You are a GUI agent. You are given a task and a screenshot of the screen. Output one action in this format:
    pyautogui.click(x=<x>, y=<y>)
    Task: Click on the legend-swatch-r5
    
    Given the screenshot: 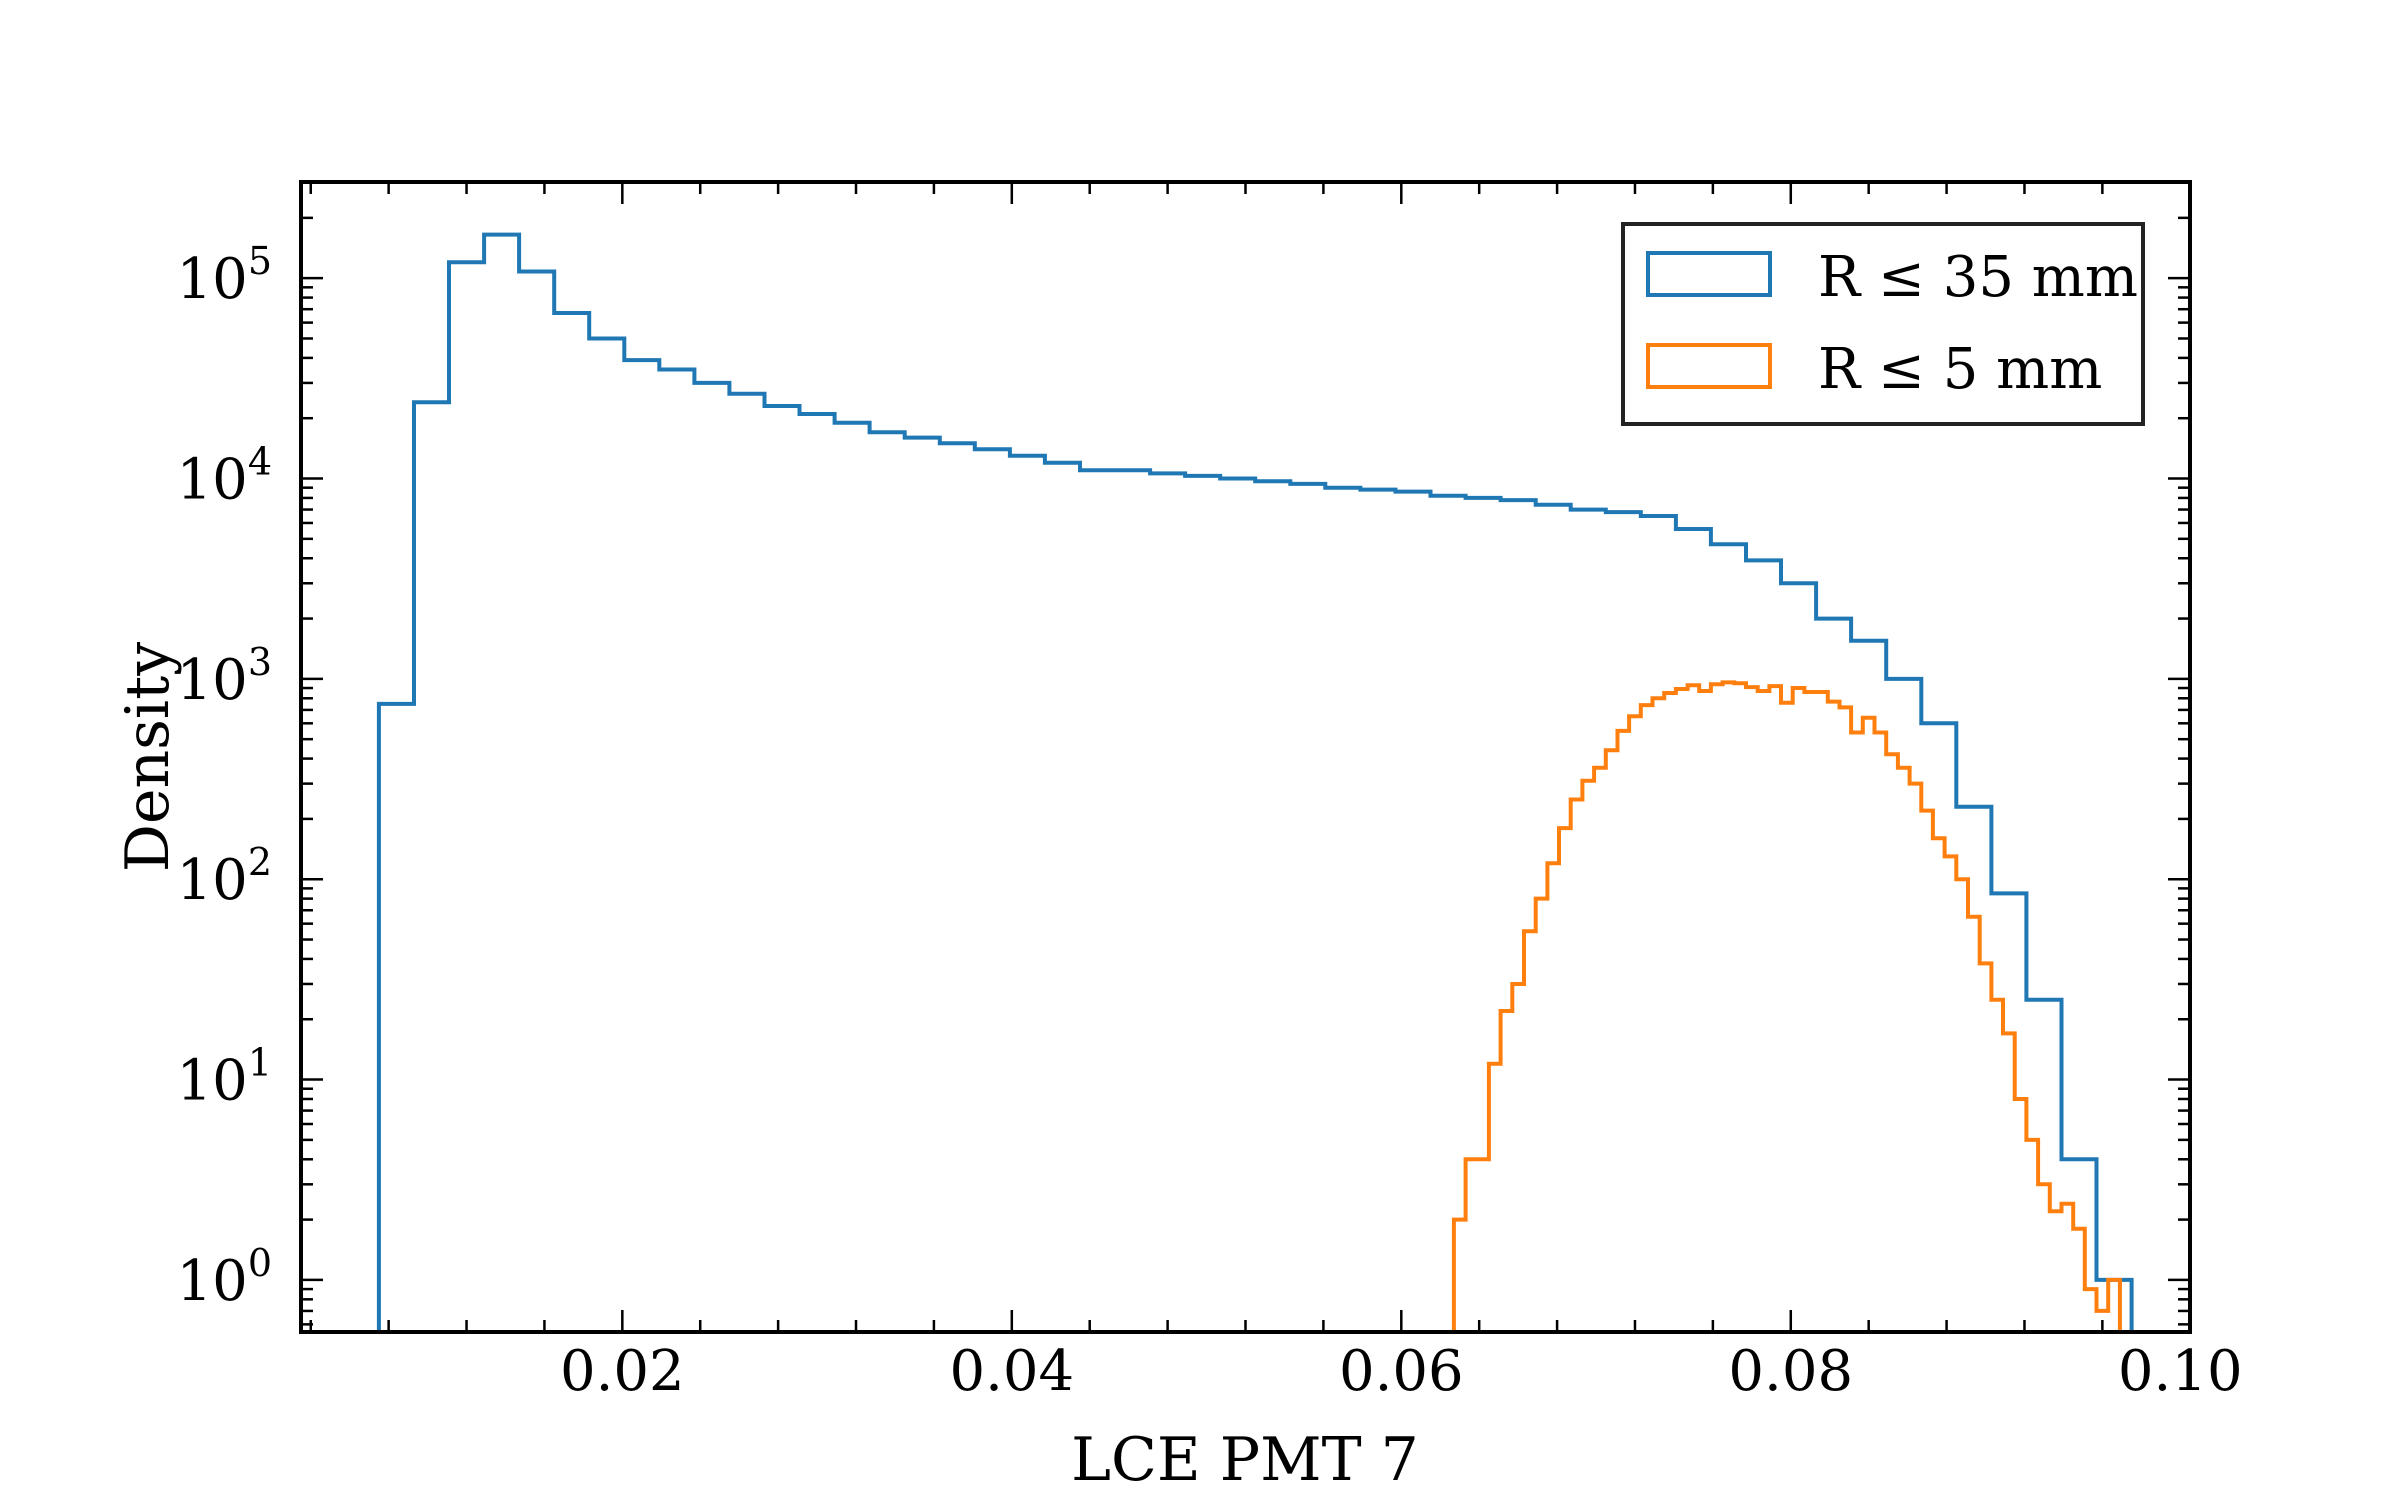 What is the action you would take?
    pyautogui.click(x=1709, y=366)
    